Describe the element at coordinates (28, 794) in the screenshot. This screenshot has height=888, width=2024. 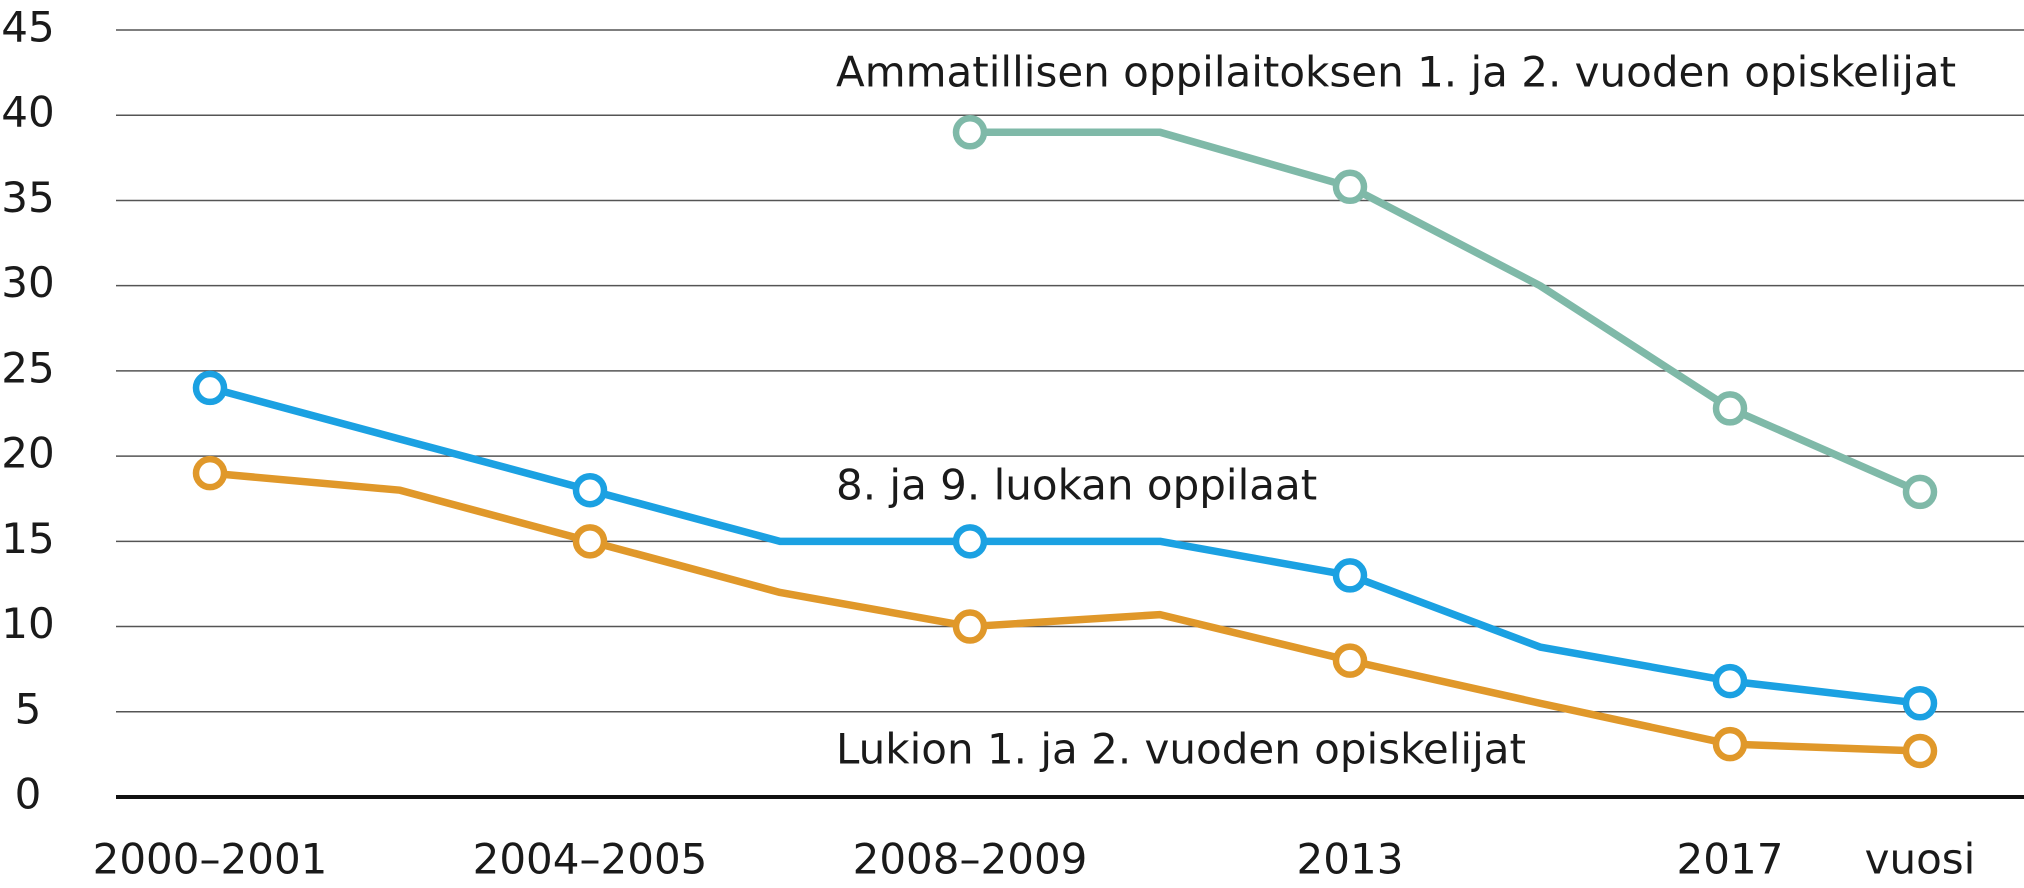
I see `y-tick-label: 0` at that location.